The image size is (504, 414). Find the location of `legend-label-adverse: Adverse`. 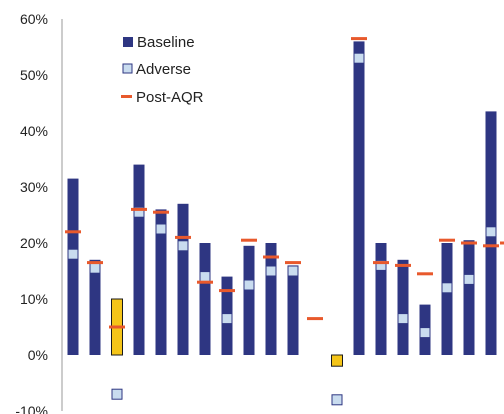

legend-label-adverse: Adverse is located at coordinates (163, 69).